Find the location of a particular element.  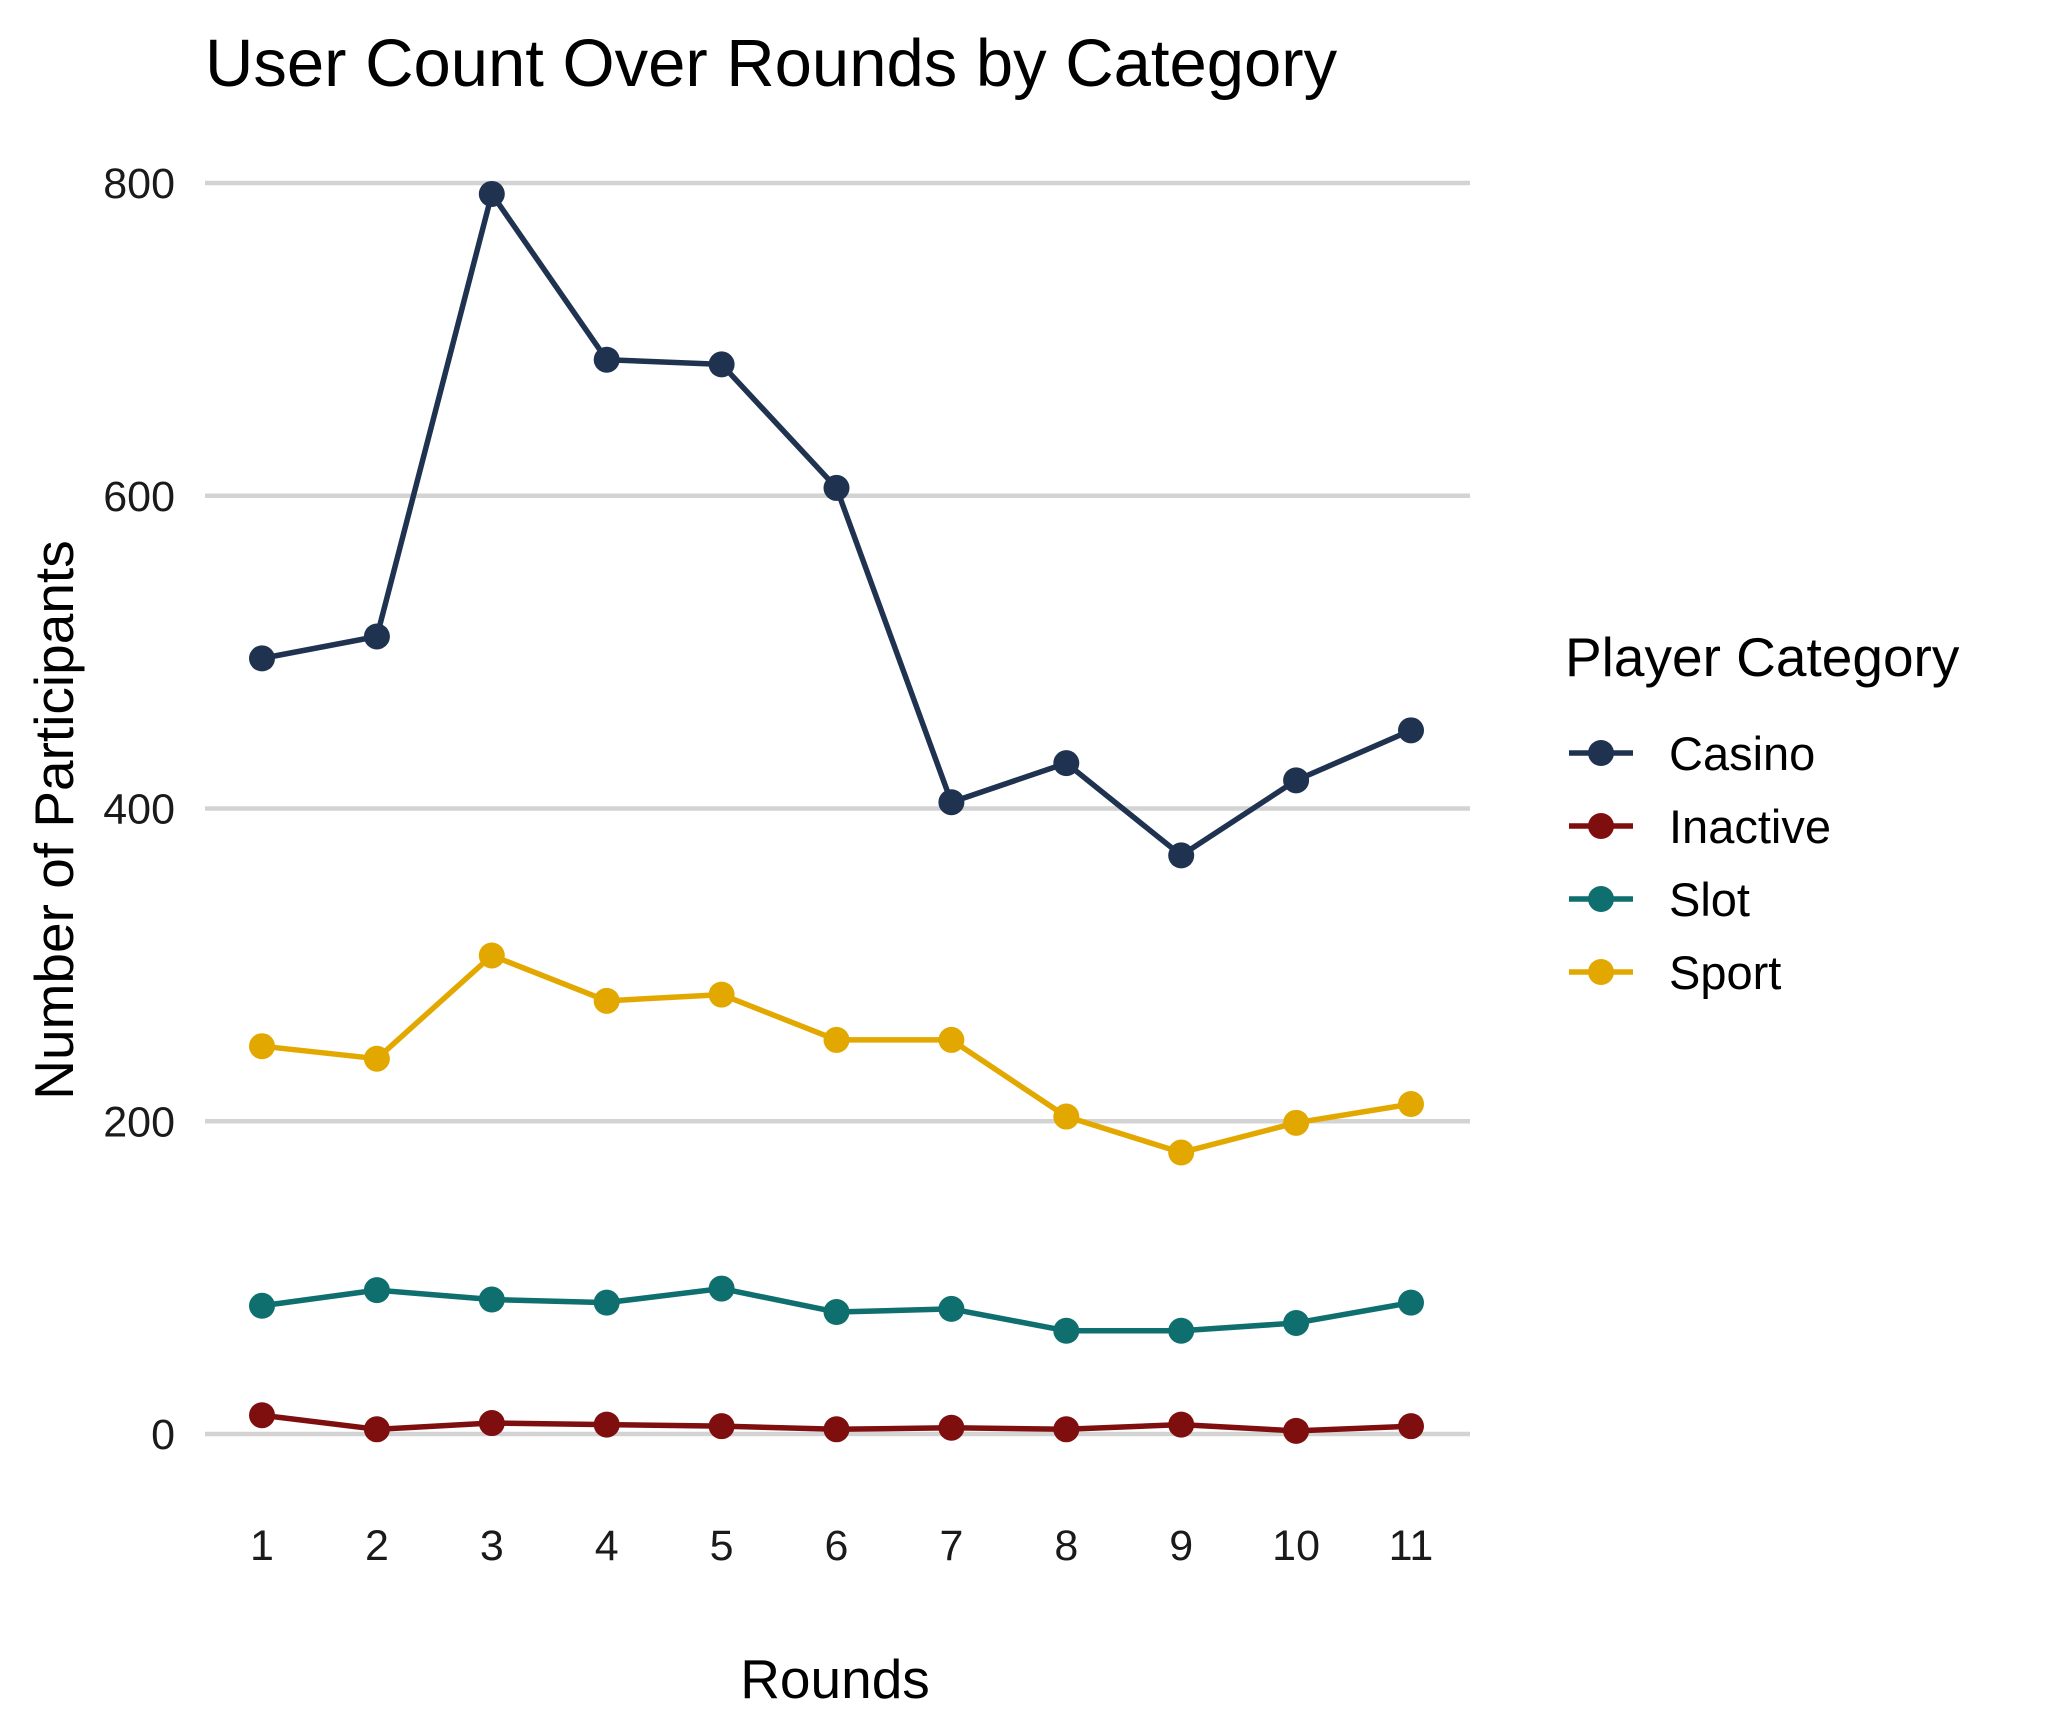

x-tick-label: 4 is located at coordinates (607, 1546).